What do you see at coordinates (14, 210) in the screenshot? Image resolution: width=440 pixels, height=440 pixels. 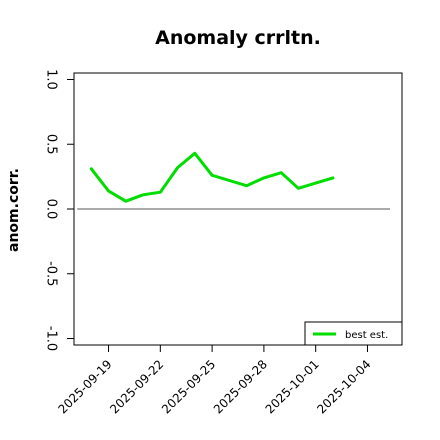 I see `y-axis-label: anom.corr.` at bounding box center [14, 210].